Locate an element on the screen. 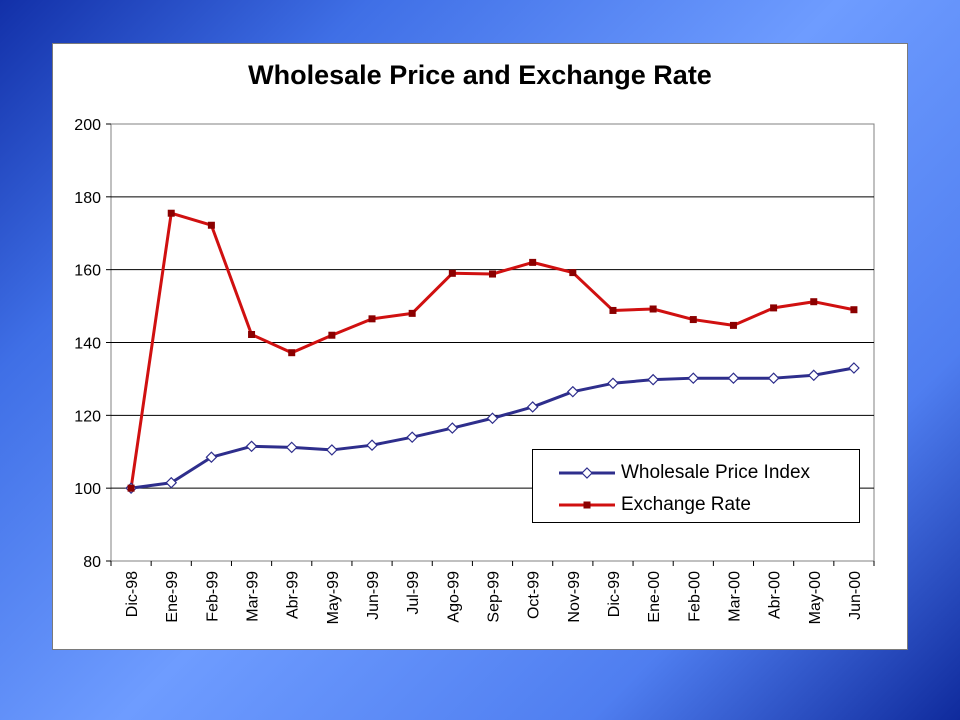  x-tick-label: Dic-98 is located at coordinates (132, 594).